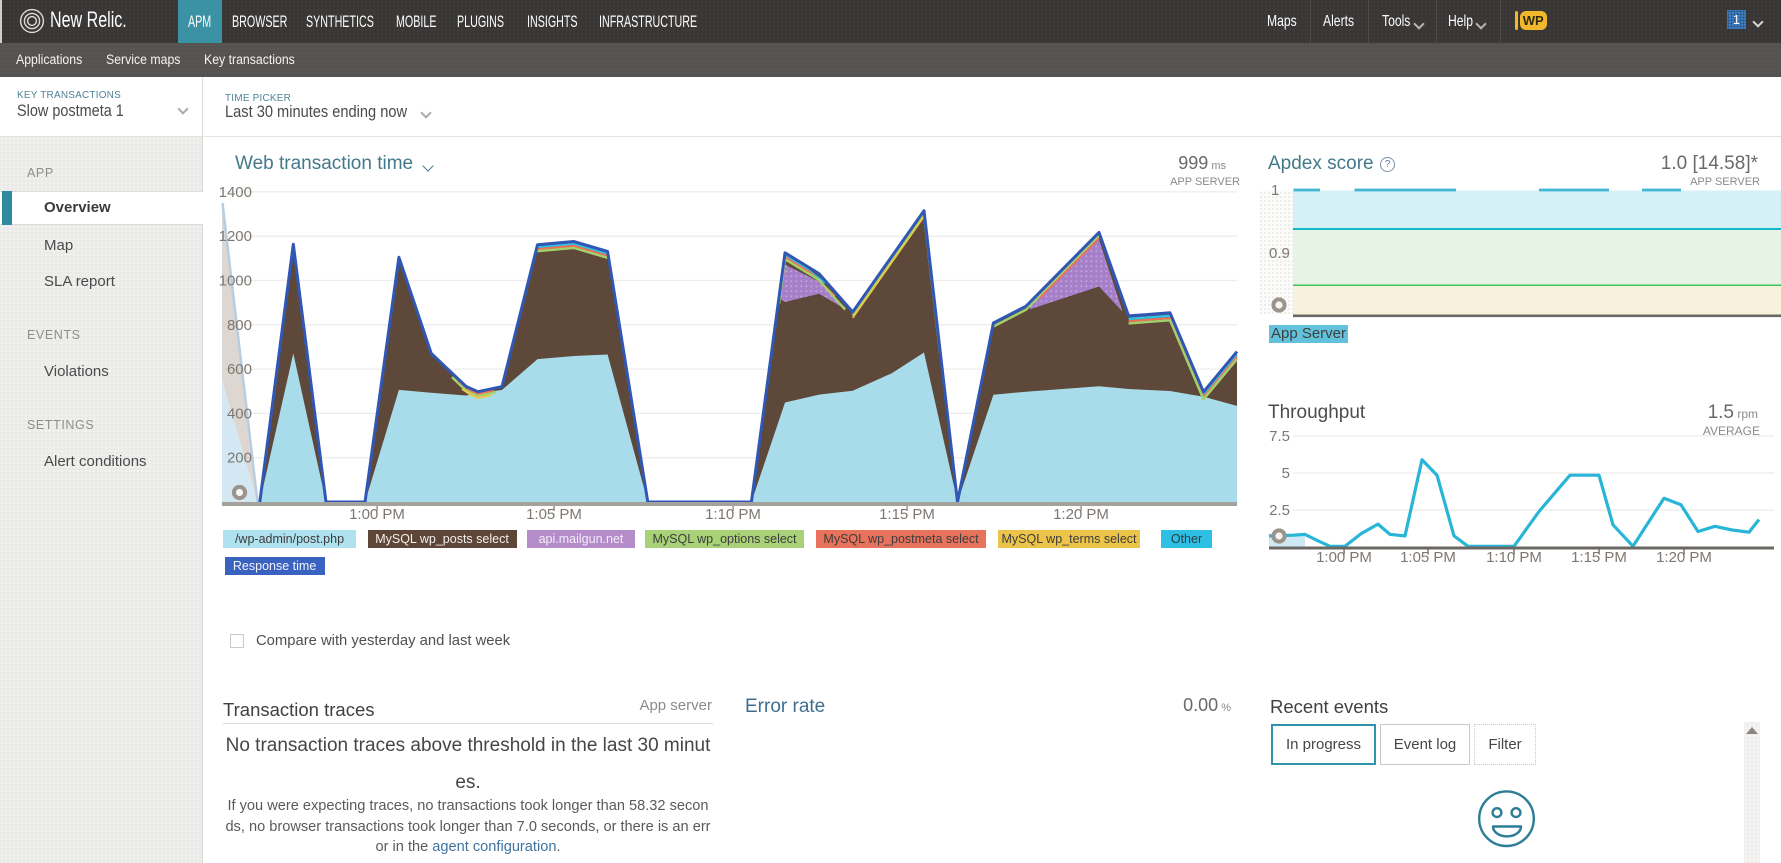  I want to click on svg-text: 1, so click(1275, 190).